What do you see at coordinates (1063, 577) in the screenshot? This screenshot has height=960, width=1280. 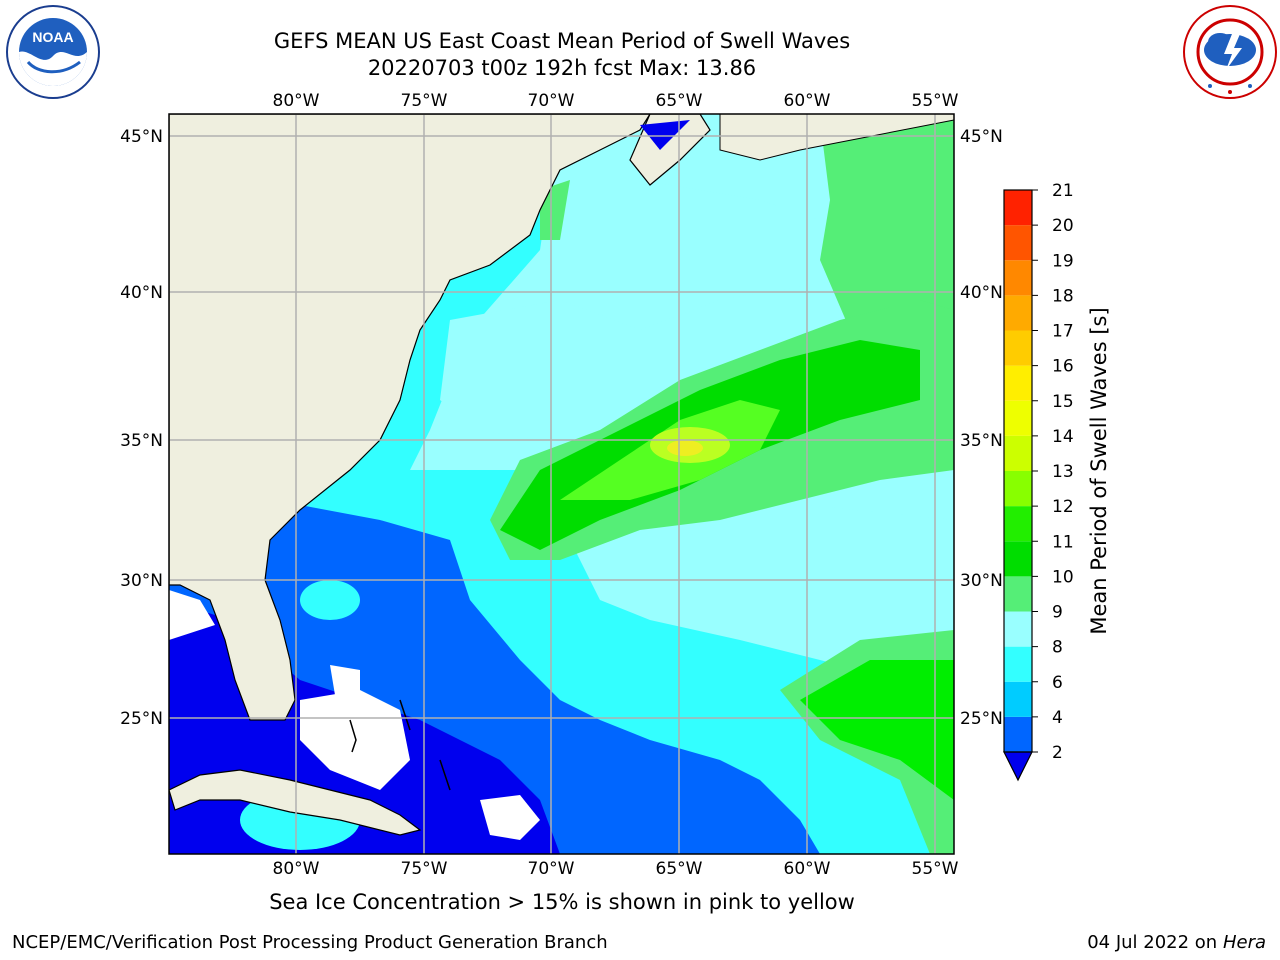 I see `colorbar-tick-10: 10` at bounding box center [1063, 577].